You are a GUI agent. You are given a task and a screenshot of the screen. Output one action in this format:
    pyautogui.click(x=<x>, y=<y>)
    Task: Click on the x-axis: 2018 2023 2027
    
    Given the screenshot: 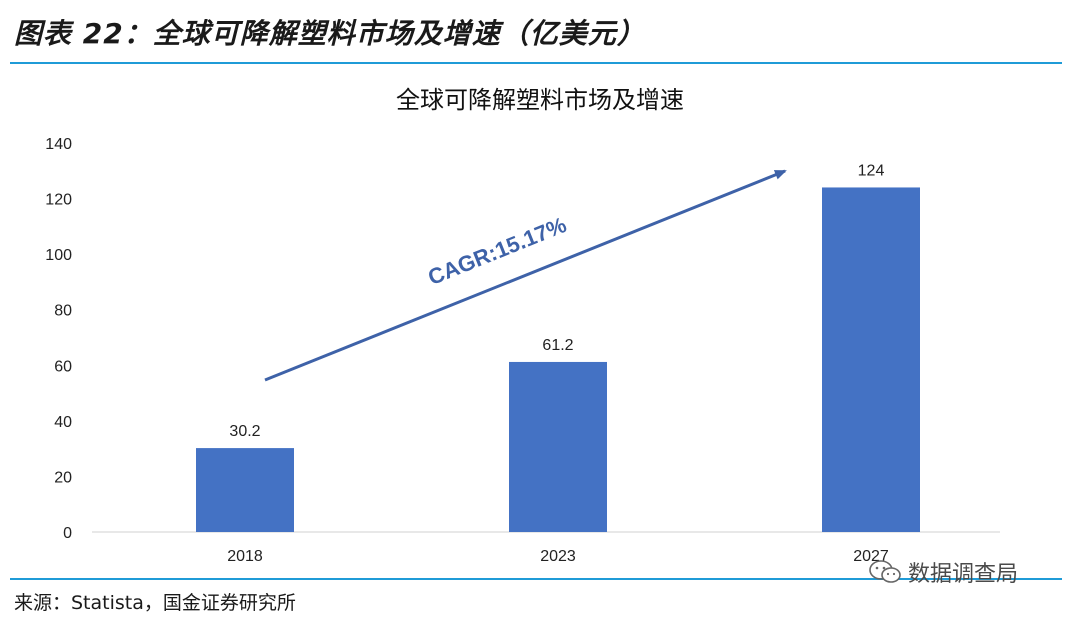 What is the action you would take?
    pyautogui.click(x=558, y=556)
    